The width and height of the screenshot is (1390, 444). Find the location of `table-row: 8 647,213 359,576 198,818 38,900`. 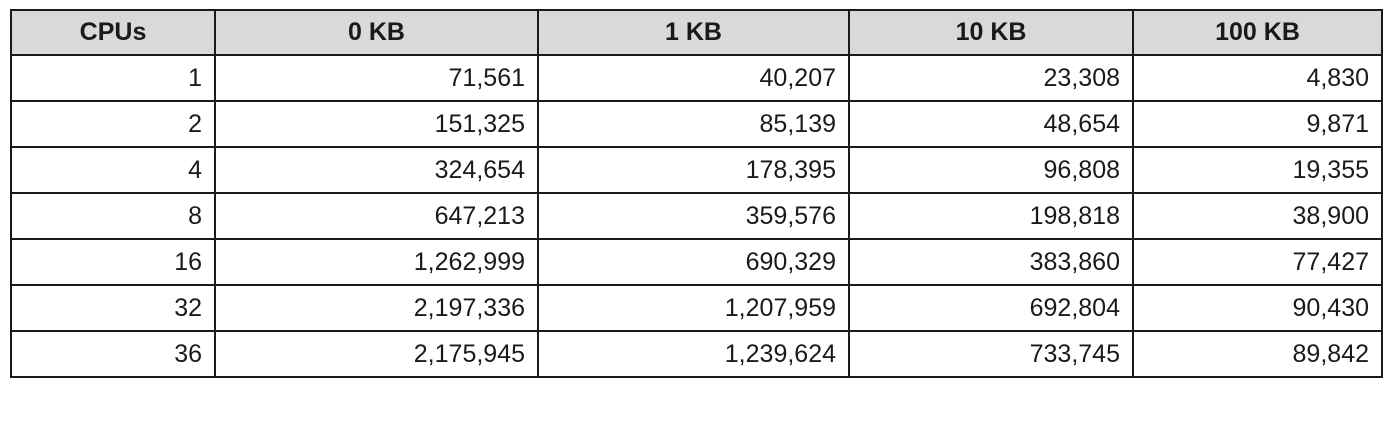

table-row: 8 647,213 359,576 198,818 38,900 is located at coordinates (696, 216).